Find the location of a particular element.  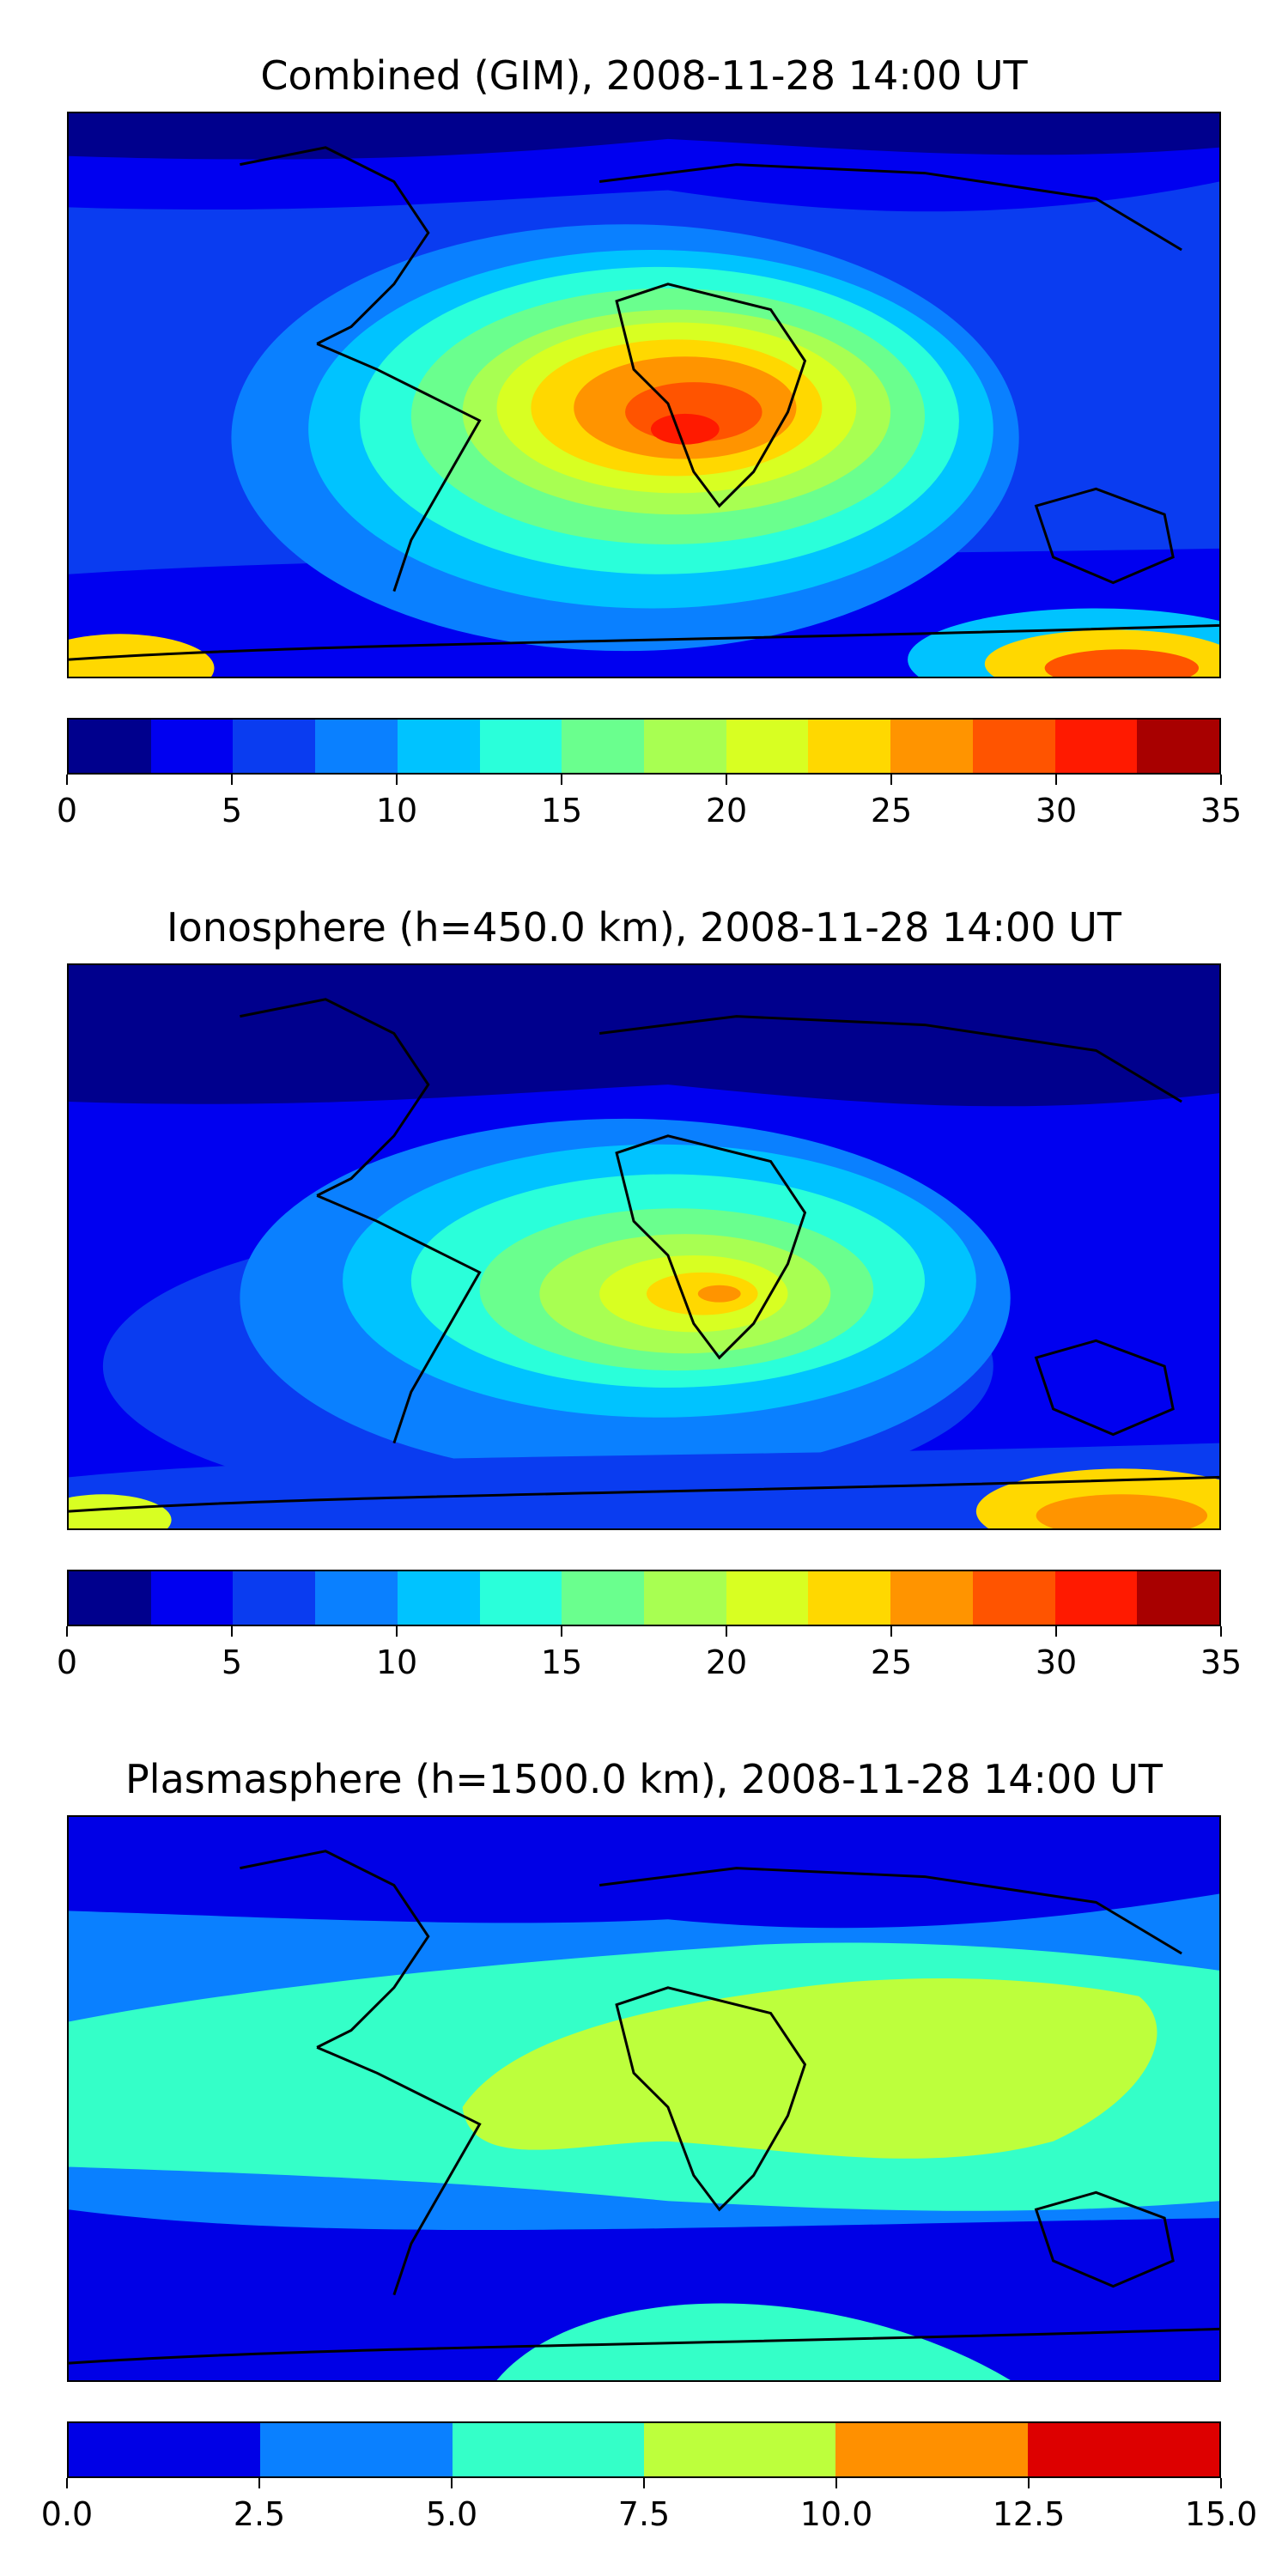

colorbar-tick-label: 10.0 is located at coordinates (836, 2514).